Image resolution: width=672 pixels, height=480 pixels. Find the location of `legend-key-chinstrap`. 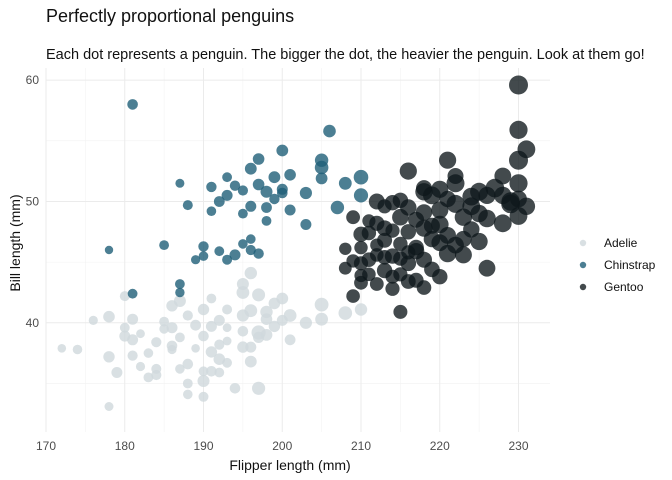

legend-key-chinstrap is located at coordinates (583, 265).